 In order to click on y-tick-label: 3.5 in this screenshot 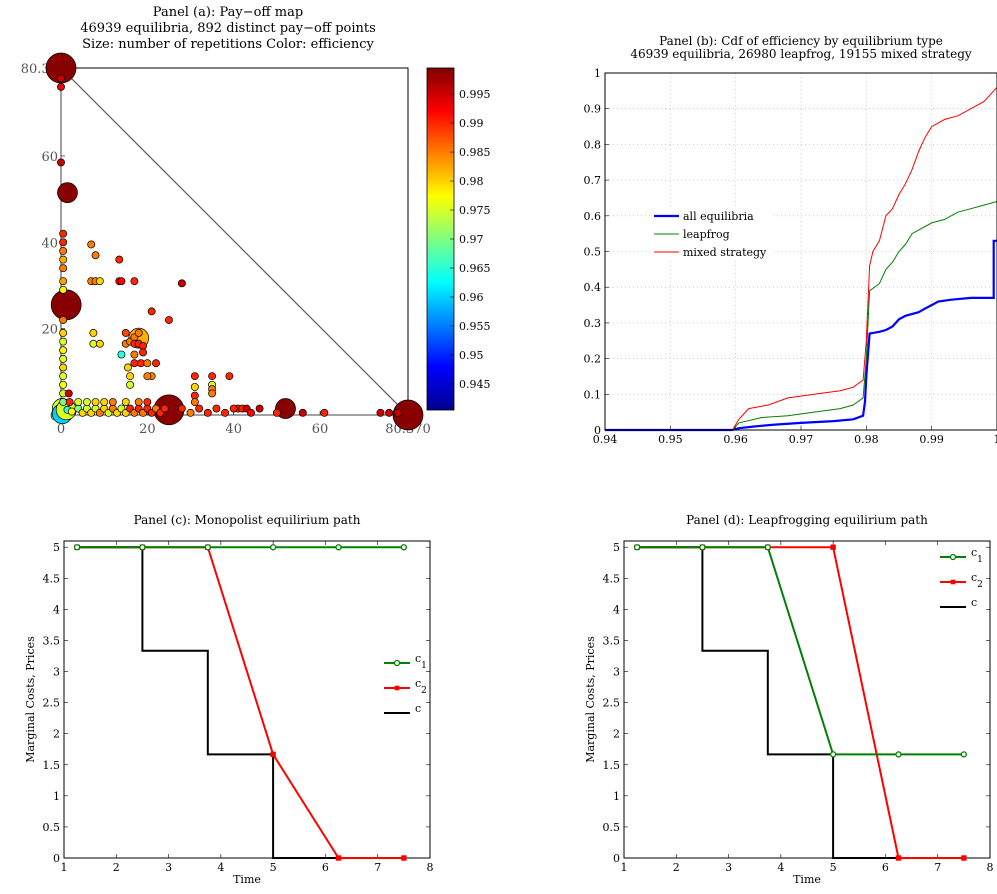, I will do `click(612, 640)`.